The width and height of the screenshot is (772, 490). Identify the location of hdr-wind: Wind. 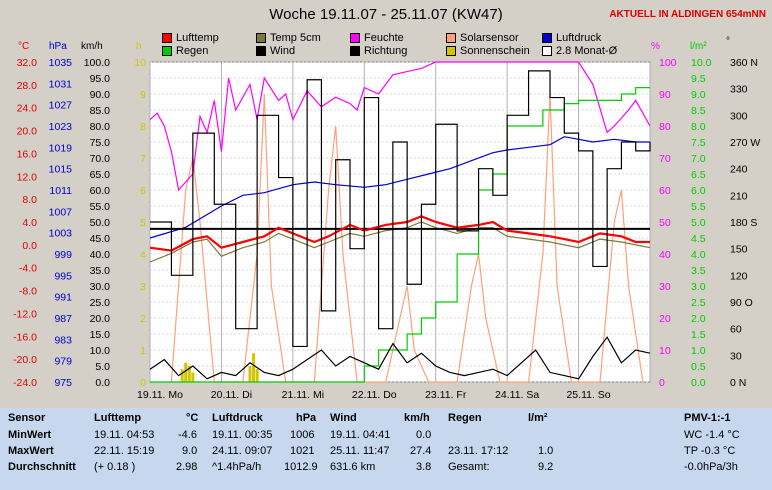
(343, 418).